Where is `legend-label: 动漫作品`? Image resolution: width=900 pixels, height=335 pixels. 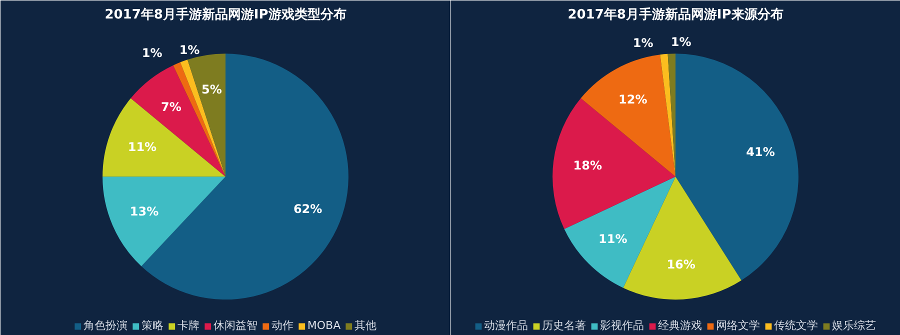 legend-label: 动漫作品 is located at coordinates (506, 325).